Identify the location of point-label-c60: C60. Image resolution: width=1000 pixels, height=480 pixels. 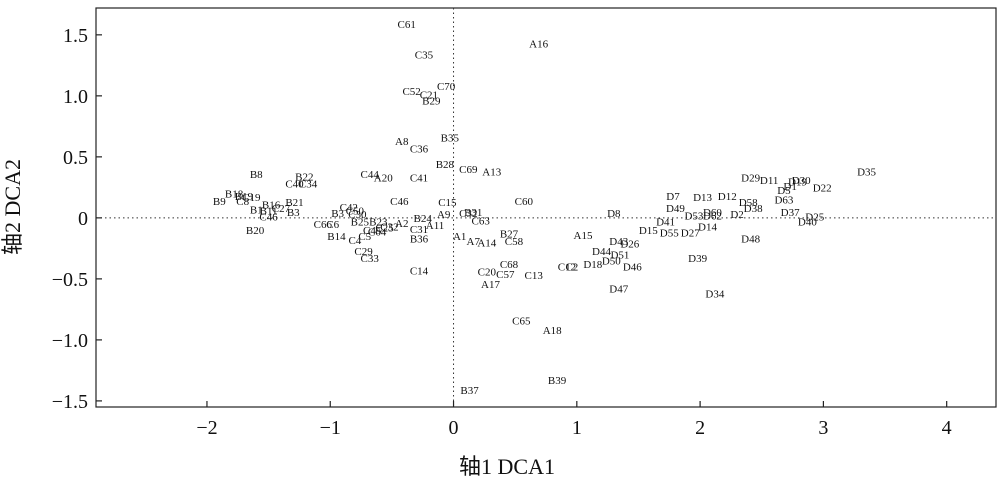
(524, 202).